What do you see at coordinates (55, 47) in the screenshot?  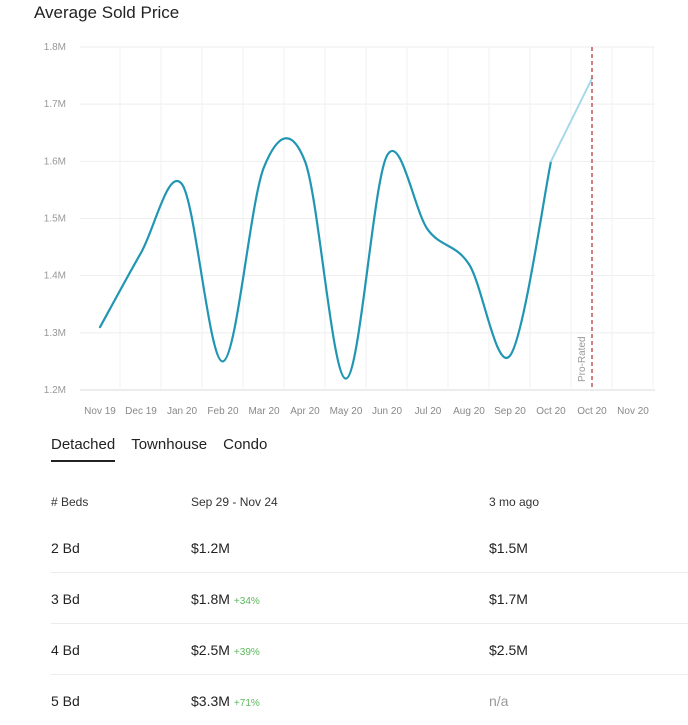 I see `y-tick-label: 1.8M` at bounding box center [55, 47].